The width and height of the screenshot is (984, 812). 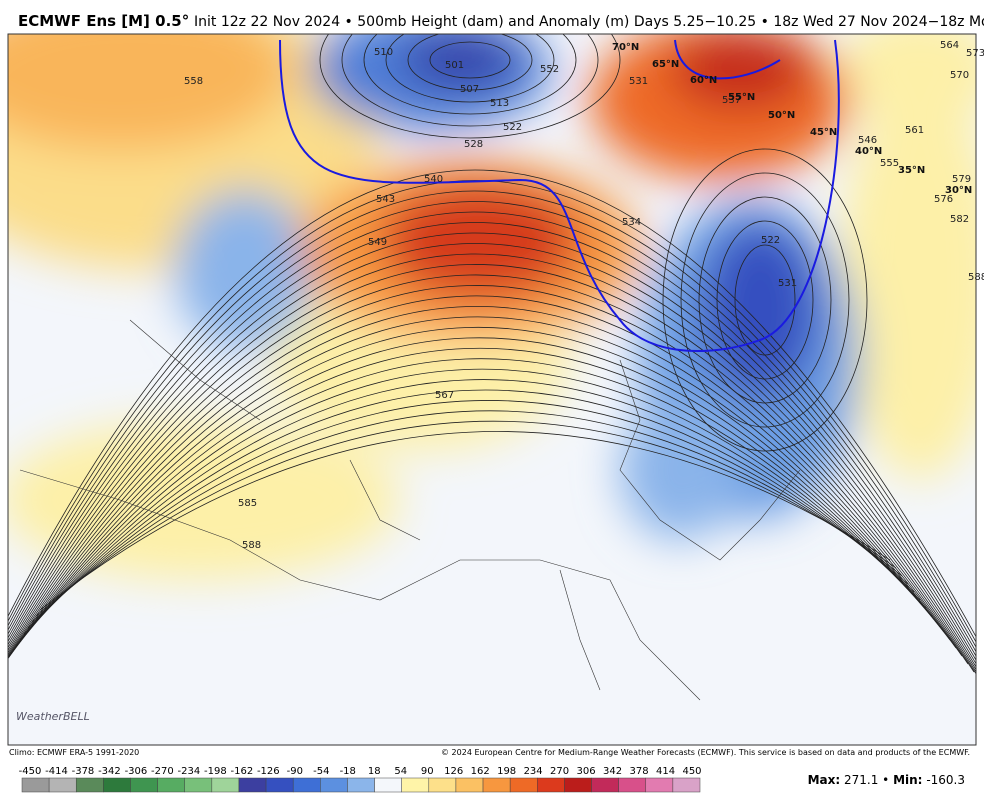 What do you see at coordinates (638, 771) in the screenshot?
I see `colorbar-label: 378` at bounding box center [638, 771].